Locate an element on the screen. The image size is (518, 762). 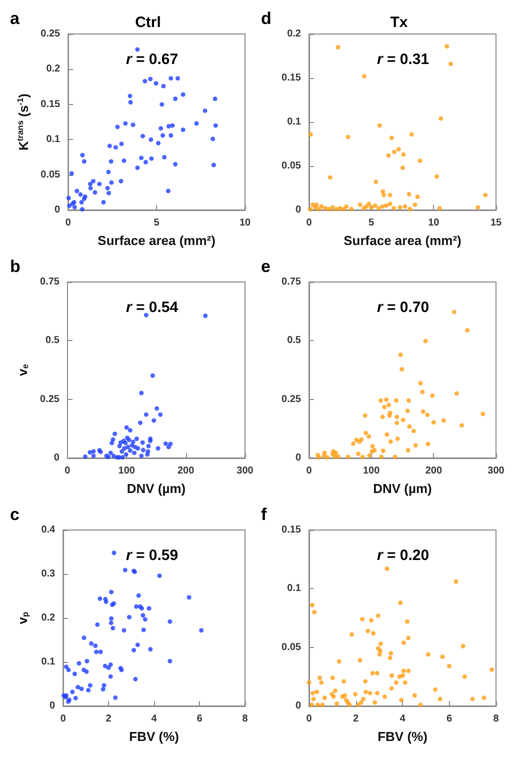
y-tick-label: 0.3 is located at coordinates (48, 574).